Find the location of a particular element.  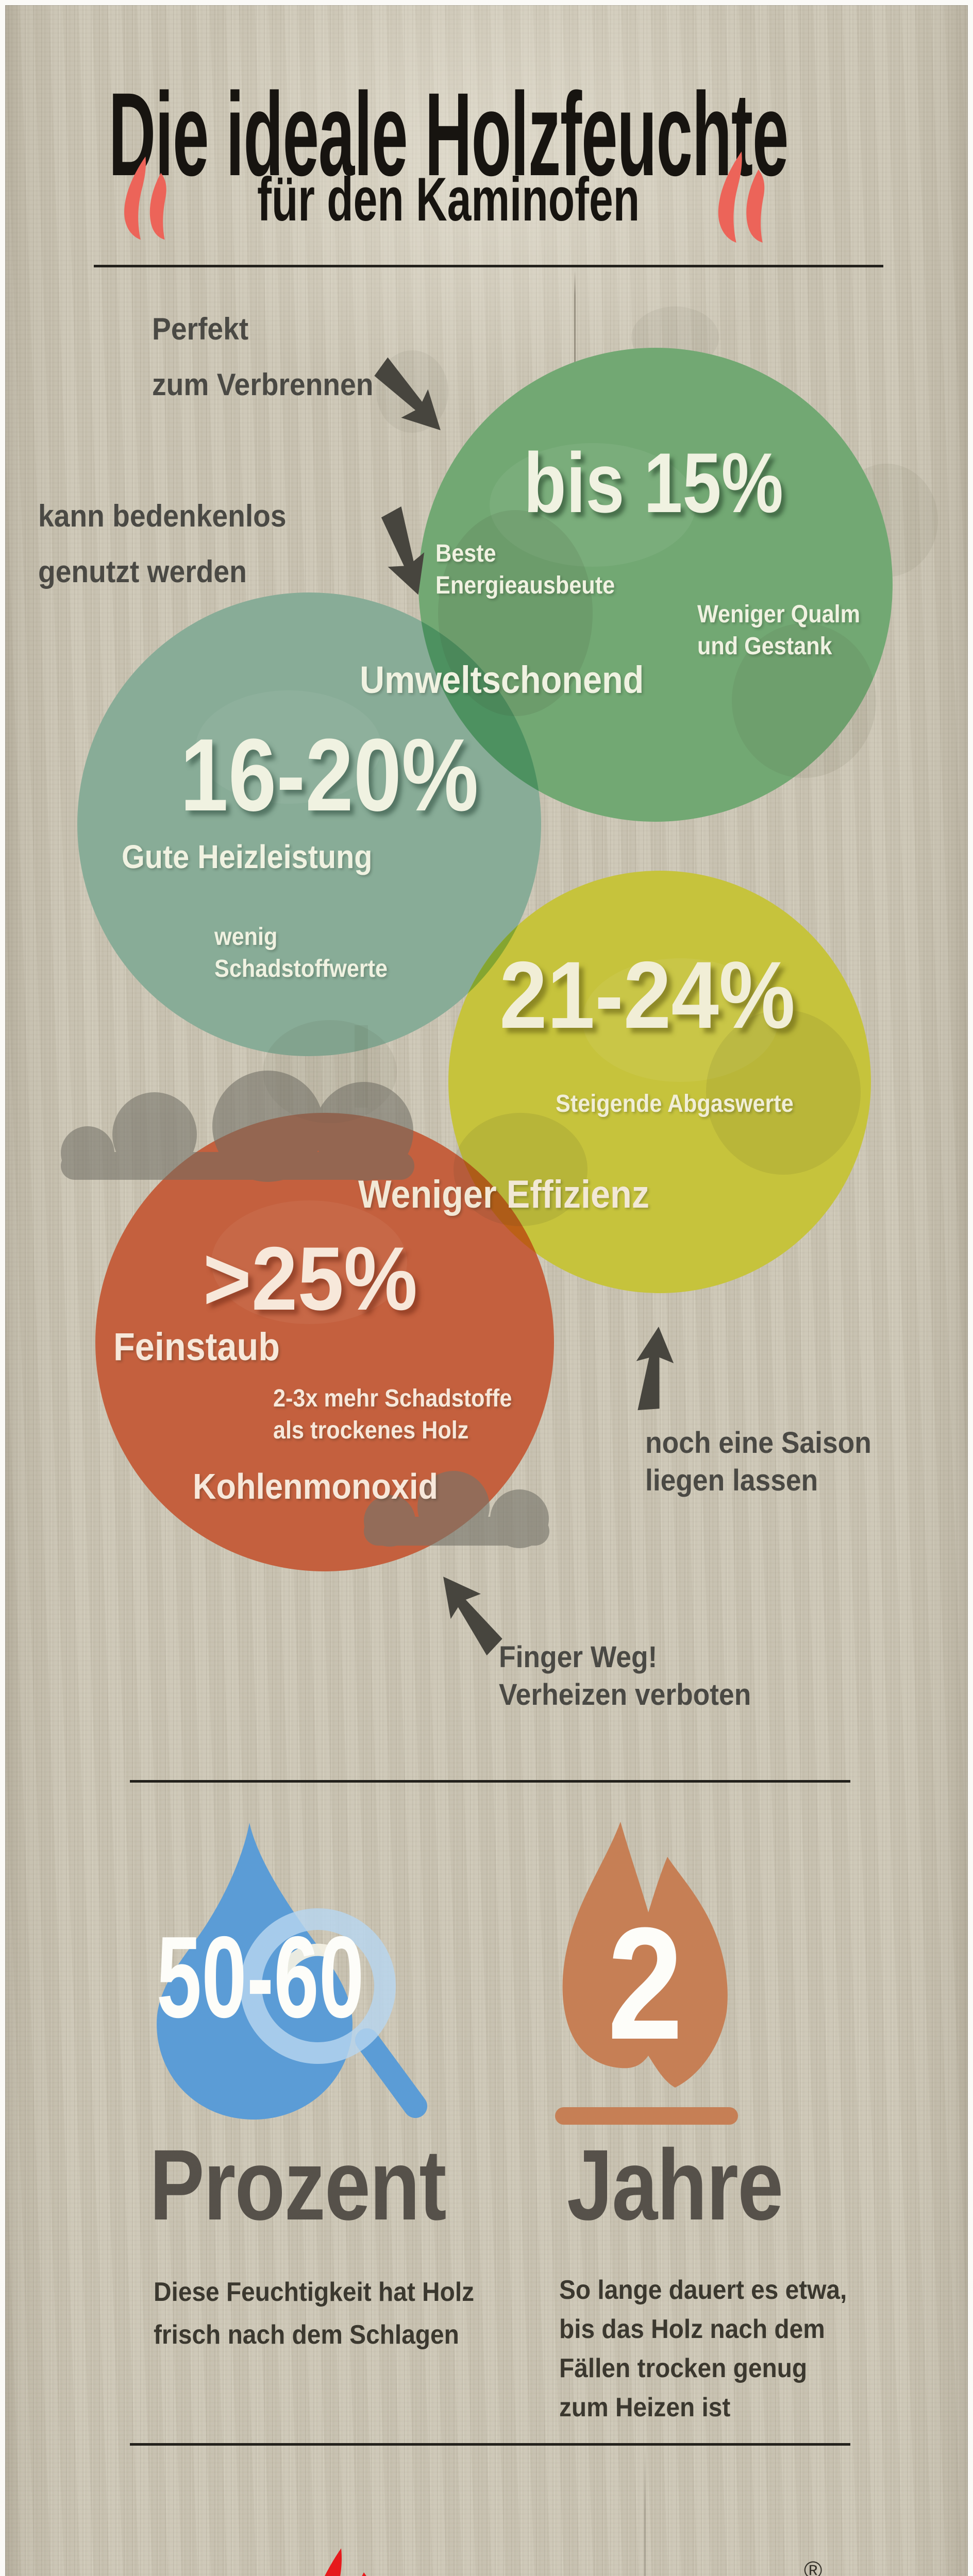

label-line: wenig is located at coordinates (246, 937).